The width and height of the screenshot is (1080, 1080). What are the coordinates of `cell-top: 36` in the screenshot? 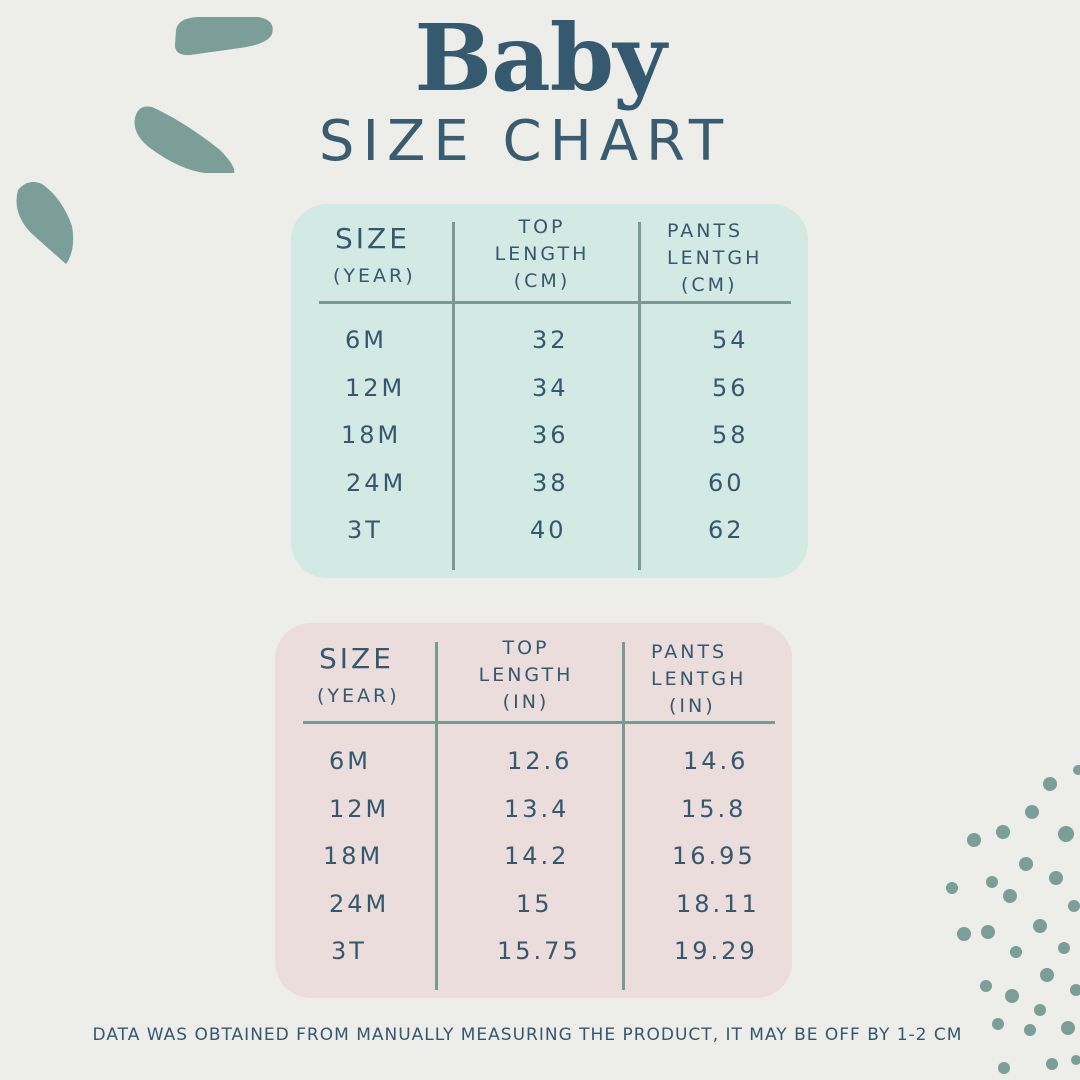 It's located at (550, 435).